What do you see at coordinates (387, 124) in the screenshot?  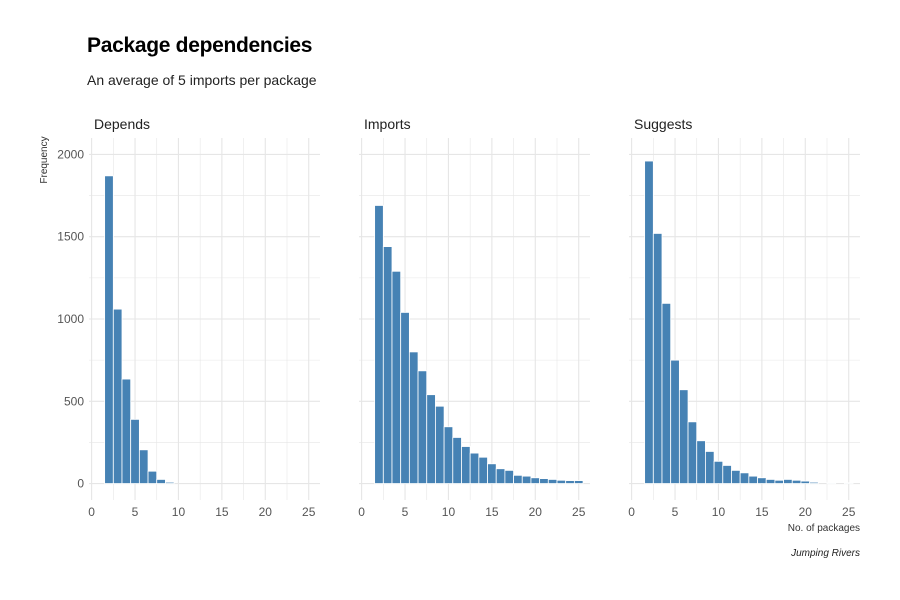 I see `facet-label-imports: Imports` at bounding box center [387, 124].